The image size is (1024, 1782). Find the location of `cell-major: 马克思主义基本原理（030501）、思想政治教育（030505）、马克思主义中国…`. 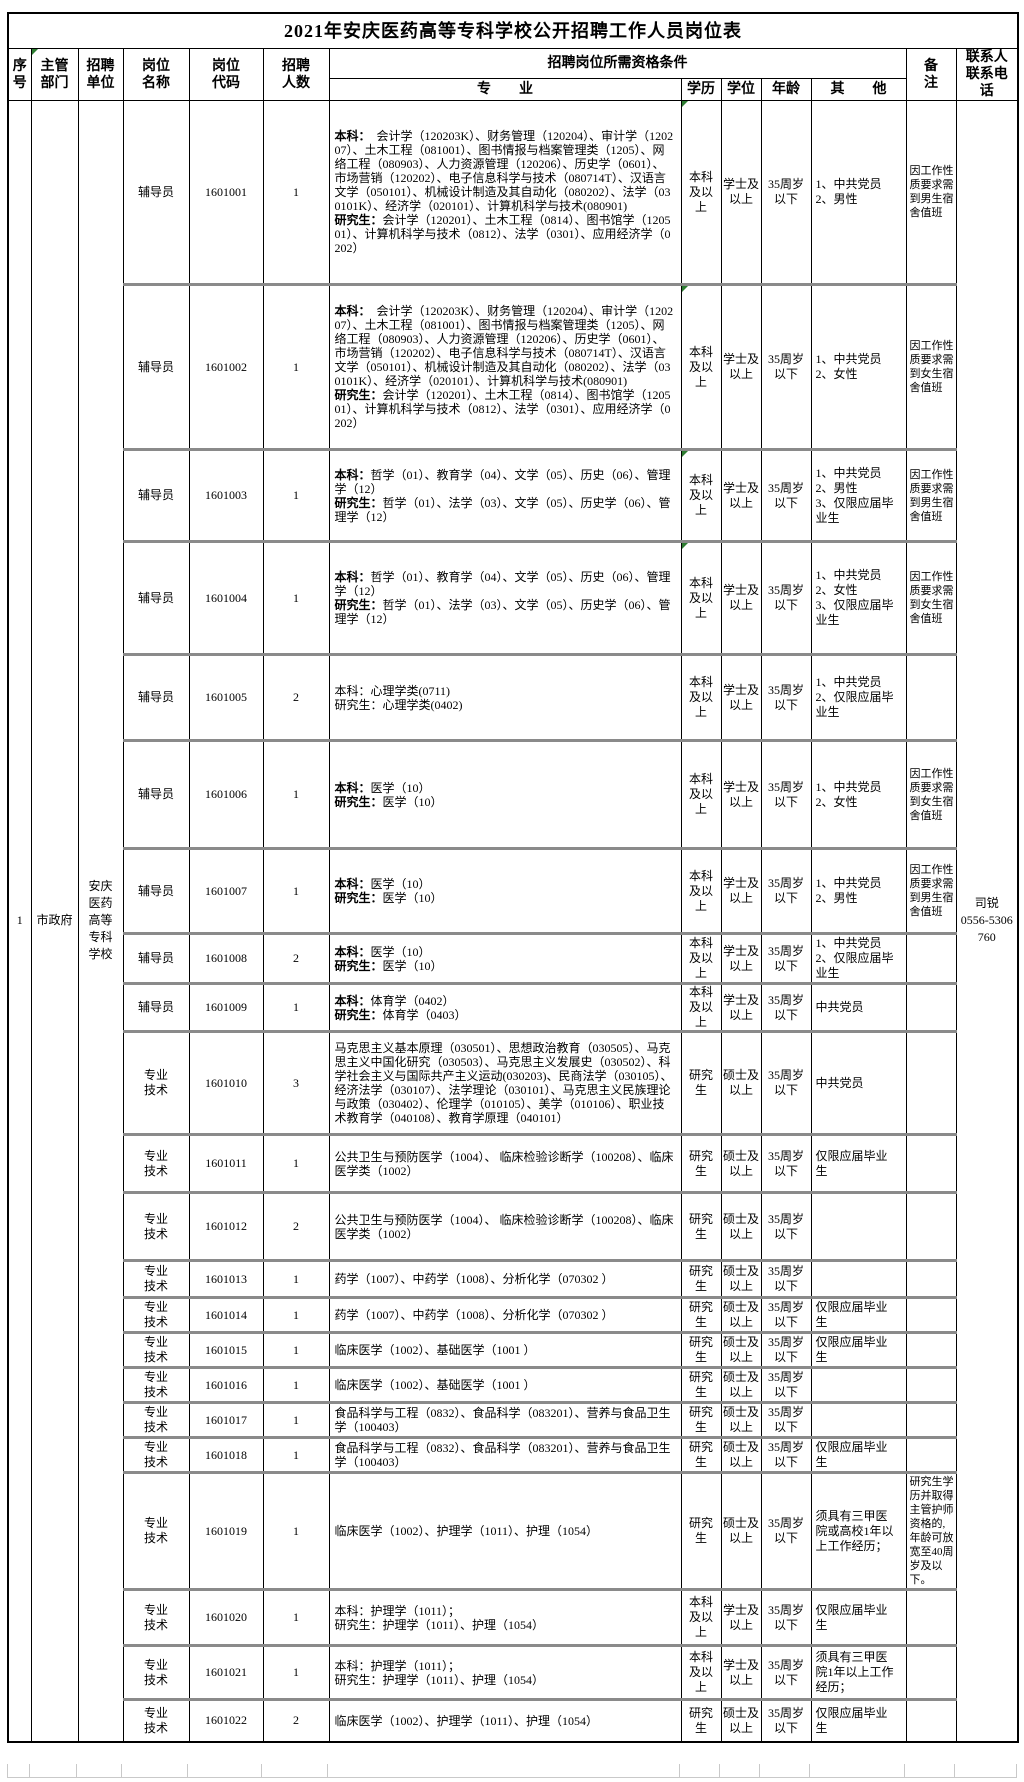

cell-major: 马克思主义基本原理（030501）、思想政治教育（030505）、马克思主义中国… is located at coordinates (505, 1082).